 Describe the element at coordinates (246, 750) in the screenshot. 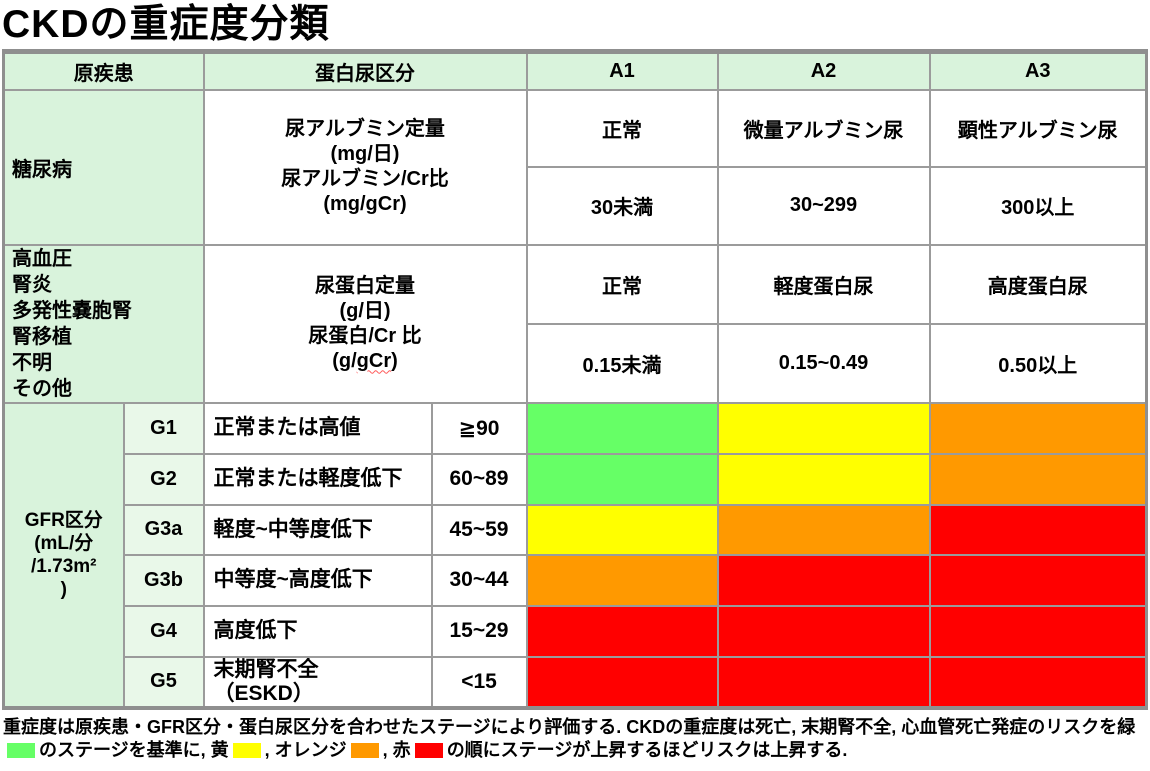

I see `yellow-swatch` at that location.